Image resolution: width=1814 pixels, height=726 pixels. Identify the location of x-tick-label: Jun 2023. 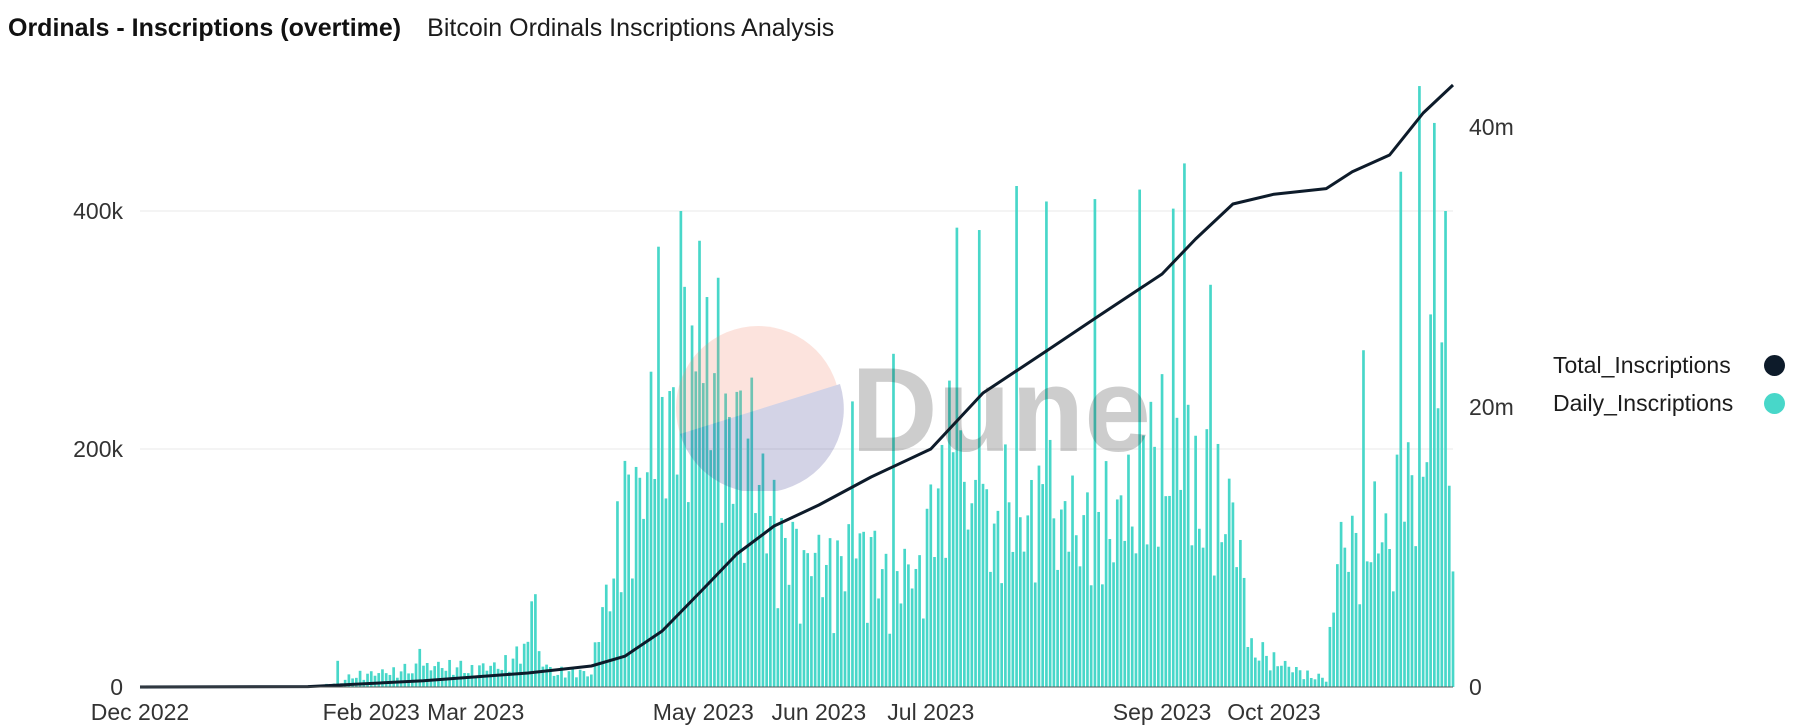
(819, 712).